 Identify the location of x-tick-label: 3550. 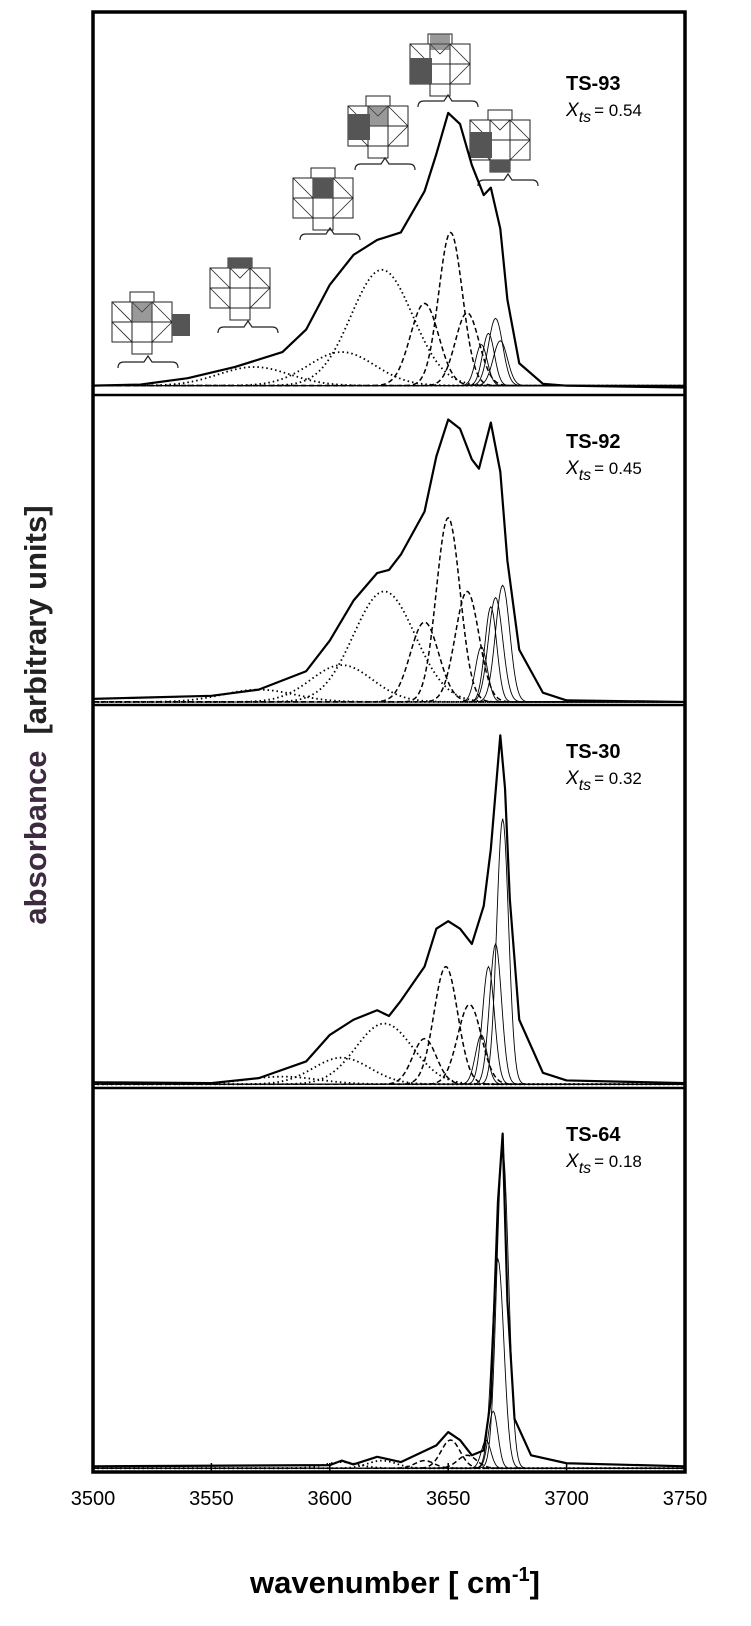
(211, 1499).